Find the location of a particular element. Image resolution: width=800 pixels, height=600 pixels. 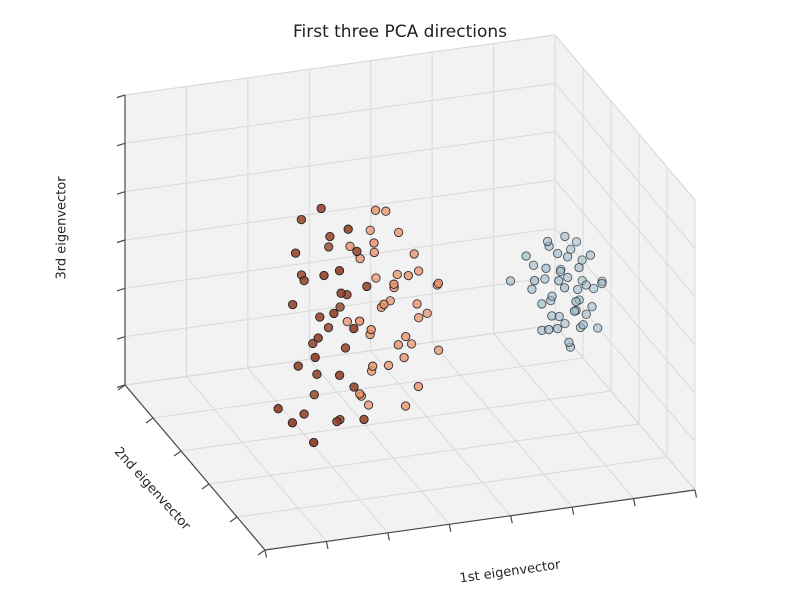

chart-title: First three PCA directions is located at coordinates (400, 32).